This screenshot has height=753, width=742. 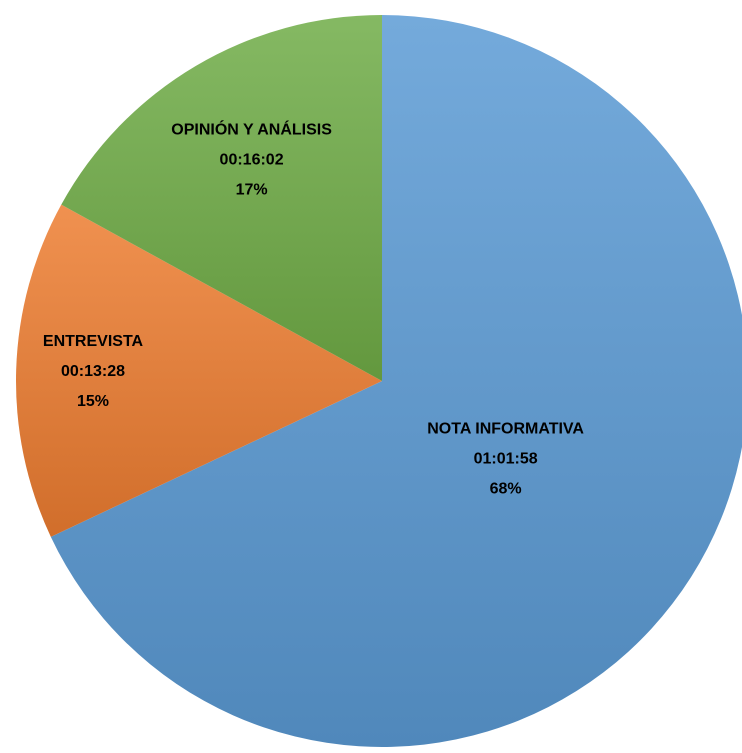 I want to click on slice-percent: 17%, so click(x=252, y=190).